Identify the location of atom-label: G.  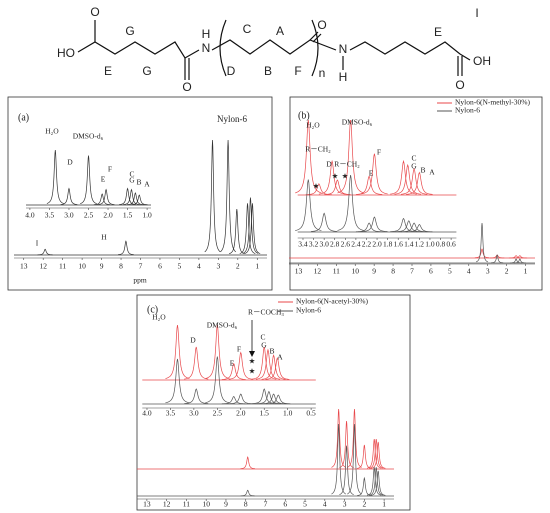
(129, 31).